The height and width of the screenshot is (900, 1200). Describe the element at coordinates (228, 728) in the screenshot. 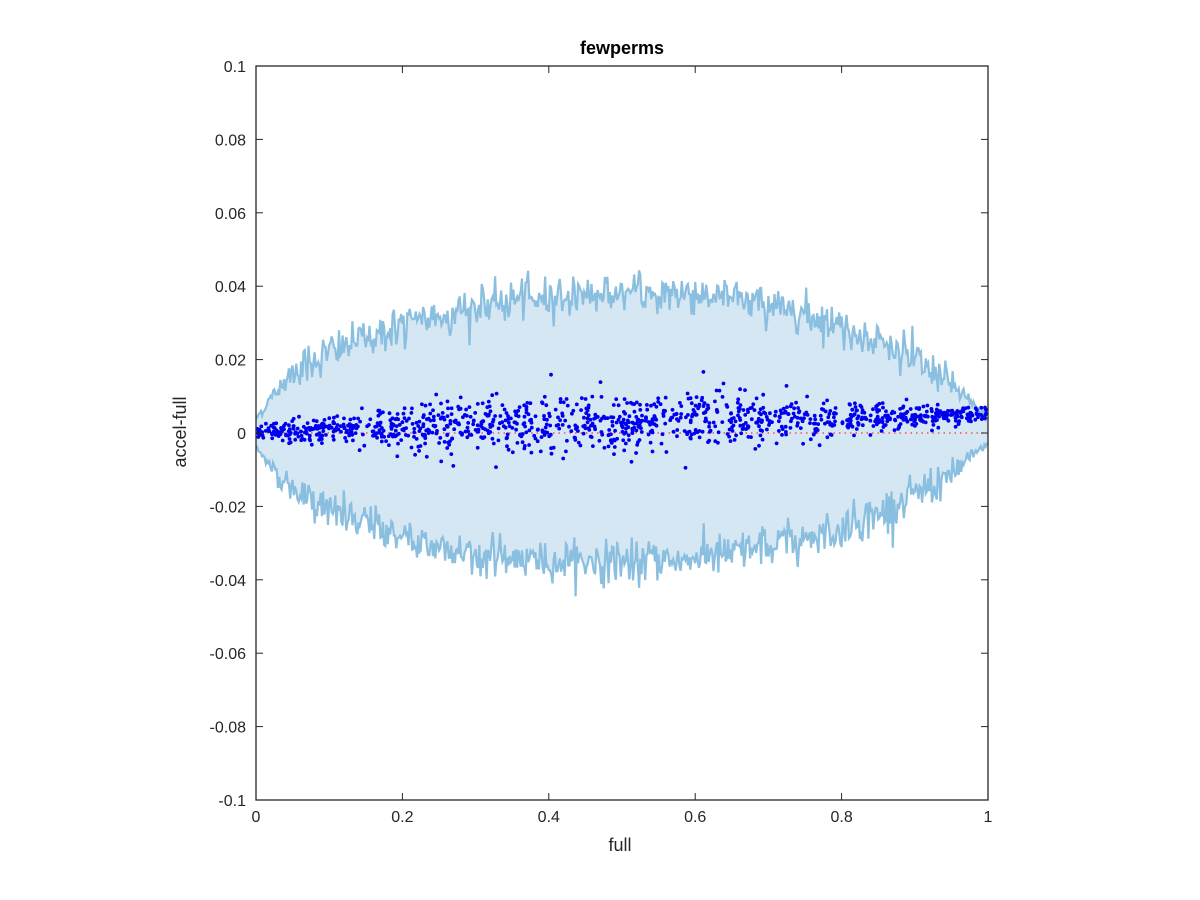

I see `y-tick-label: -0.08` at that location.